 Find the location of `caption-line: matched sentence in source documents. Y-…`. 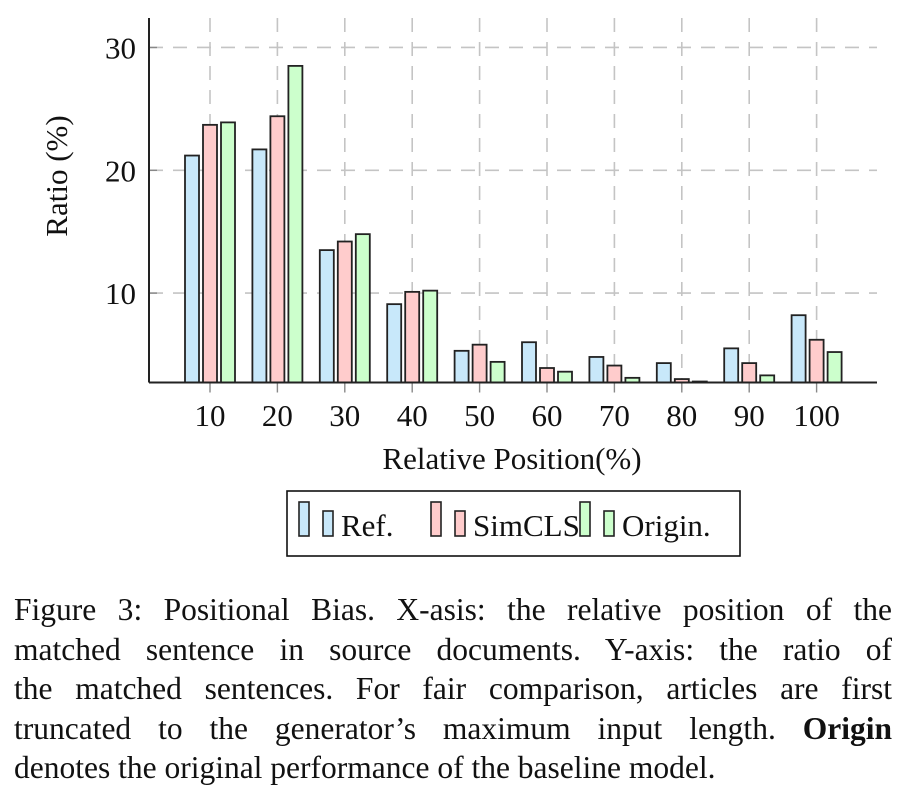

caption-line: matched sentence in source documents. Y-… is located at coordinates (453, 650).